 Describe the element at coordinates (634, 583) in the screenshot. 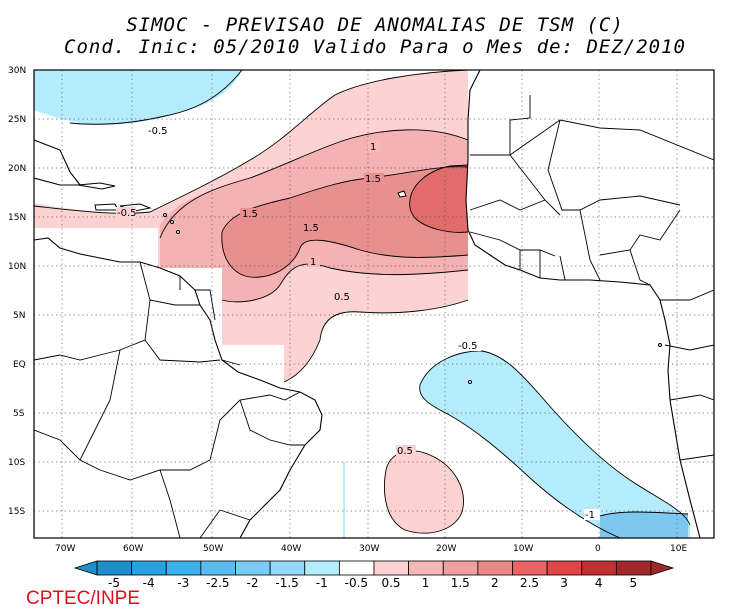

I see `colorbar-label: 5` at that location.